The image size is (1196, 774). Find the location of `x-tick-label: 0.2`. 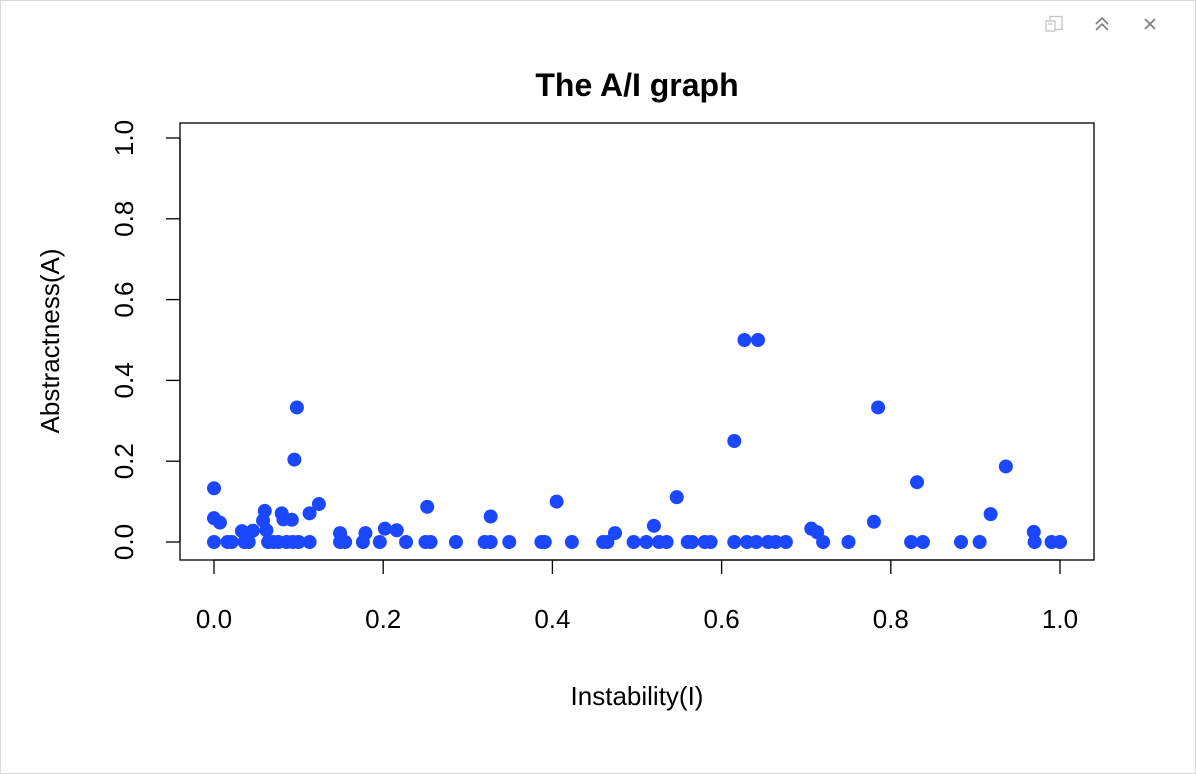

x-tick-label: 0.2 is located at coordinates (383, 619).